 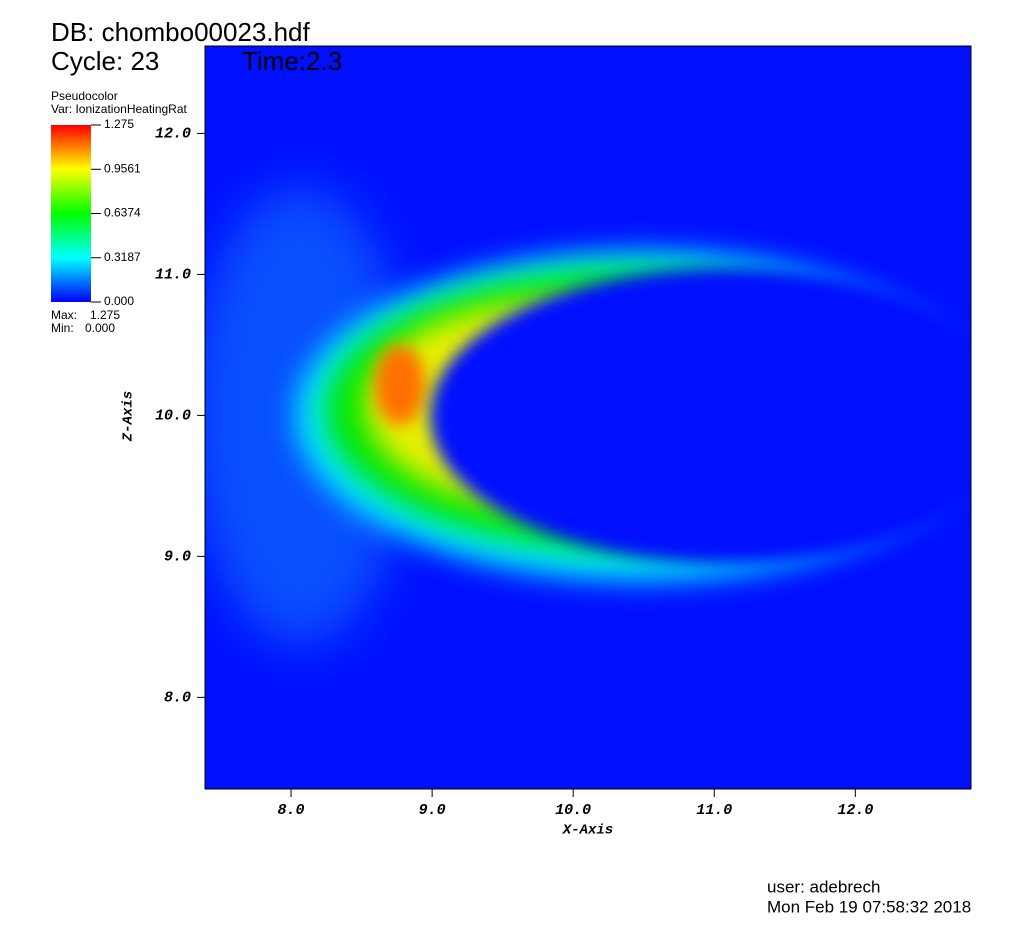 I want to click on x-tick-label: 12.0, so click(x=855, y=810).